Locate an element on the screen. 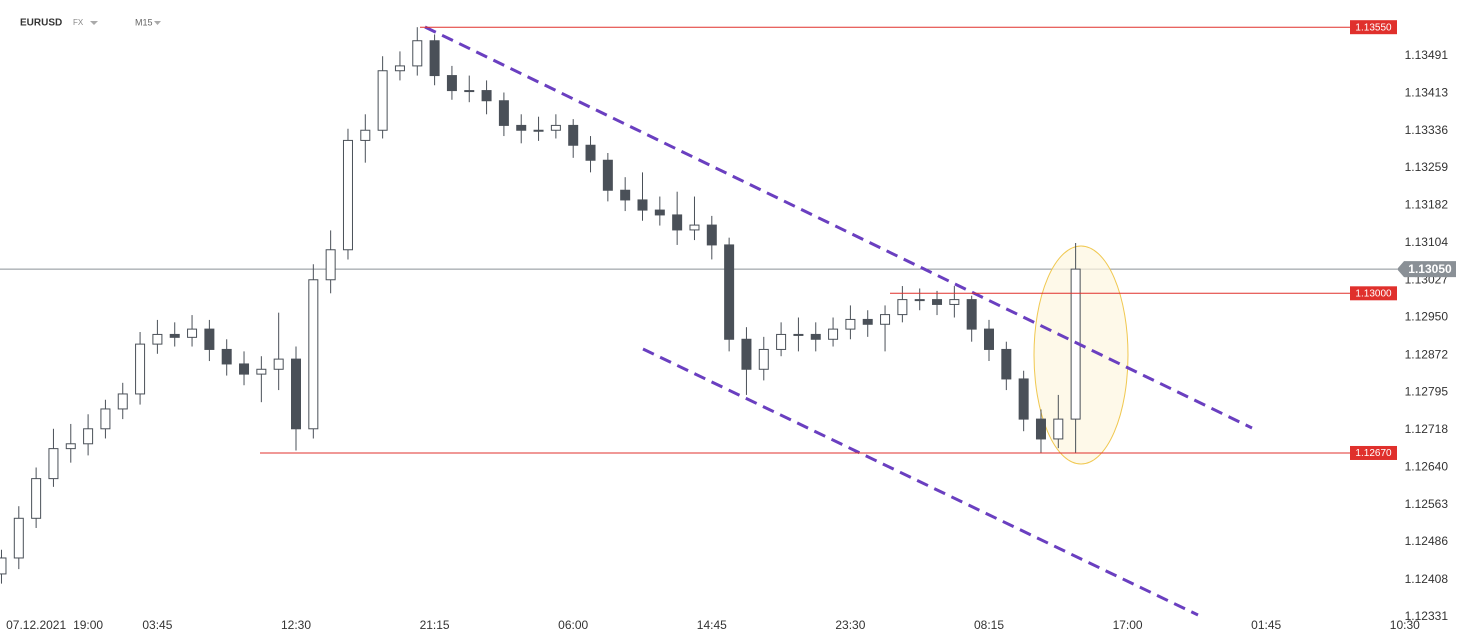  x-tick-label: 07.12.2021 is located at coordinates (36, 625).